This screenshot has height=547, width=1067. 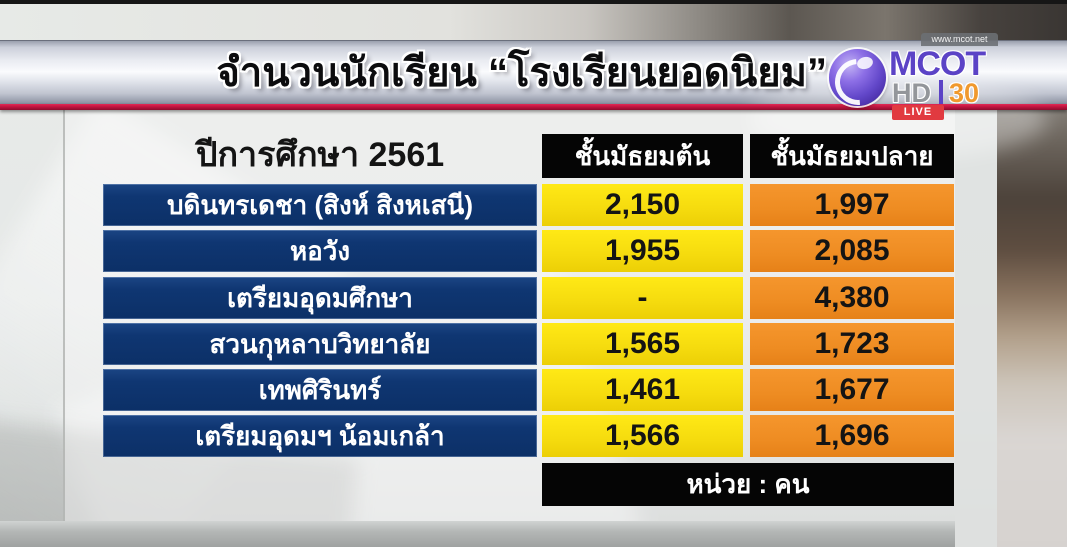 I want to click on table-row-junior-value: 1,566, so click(x=642, y=436).